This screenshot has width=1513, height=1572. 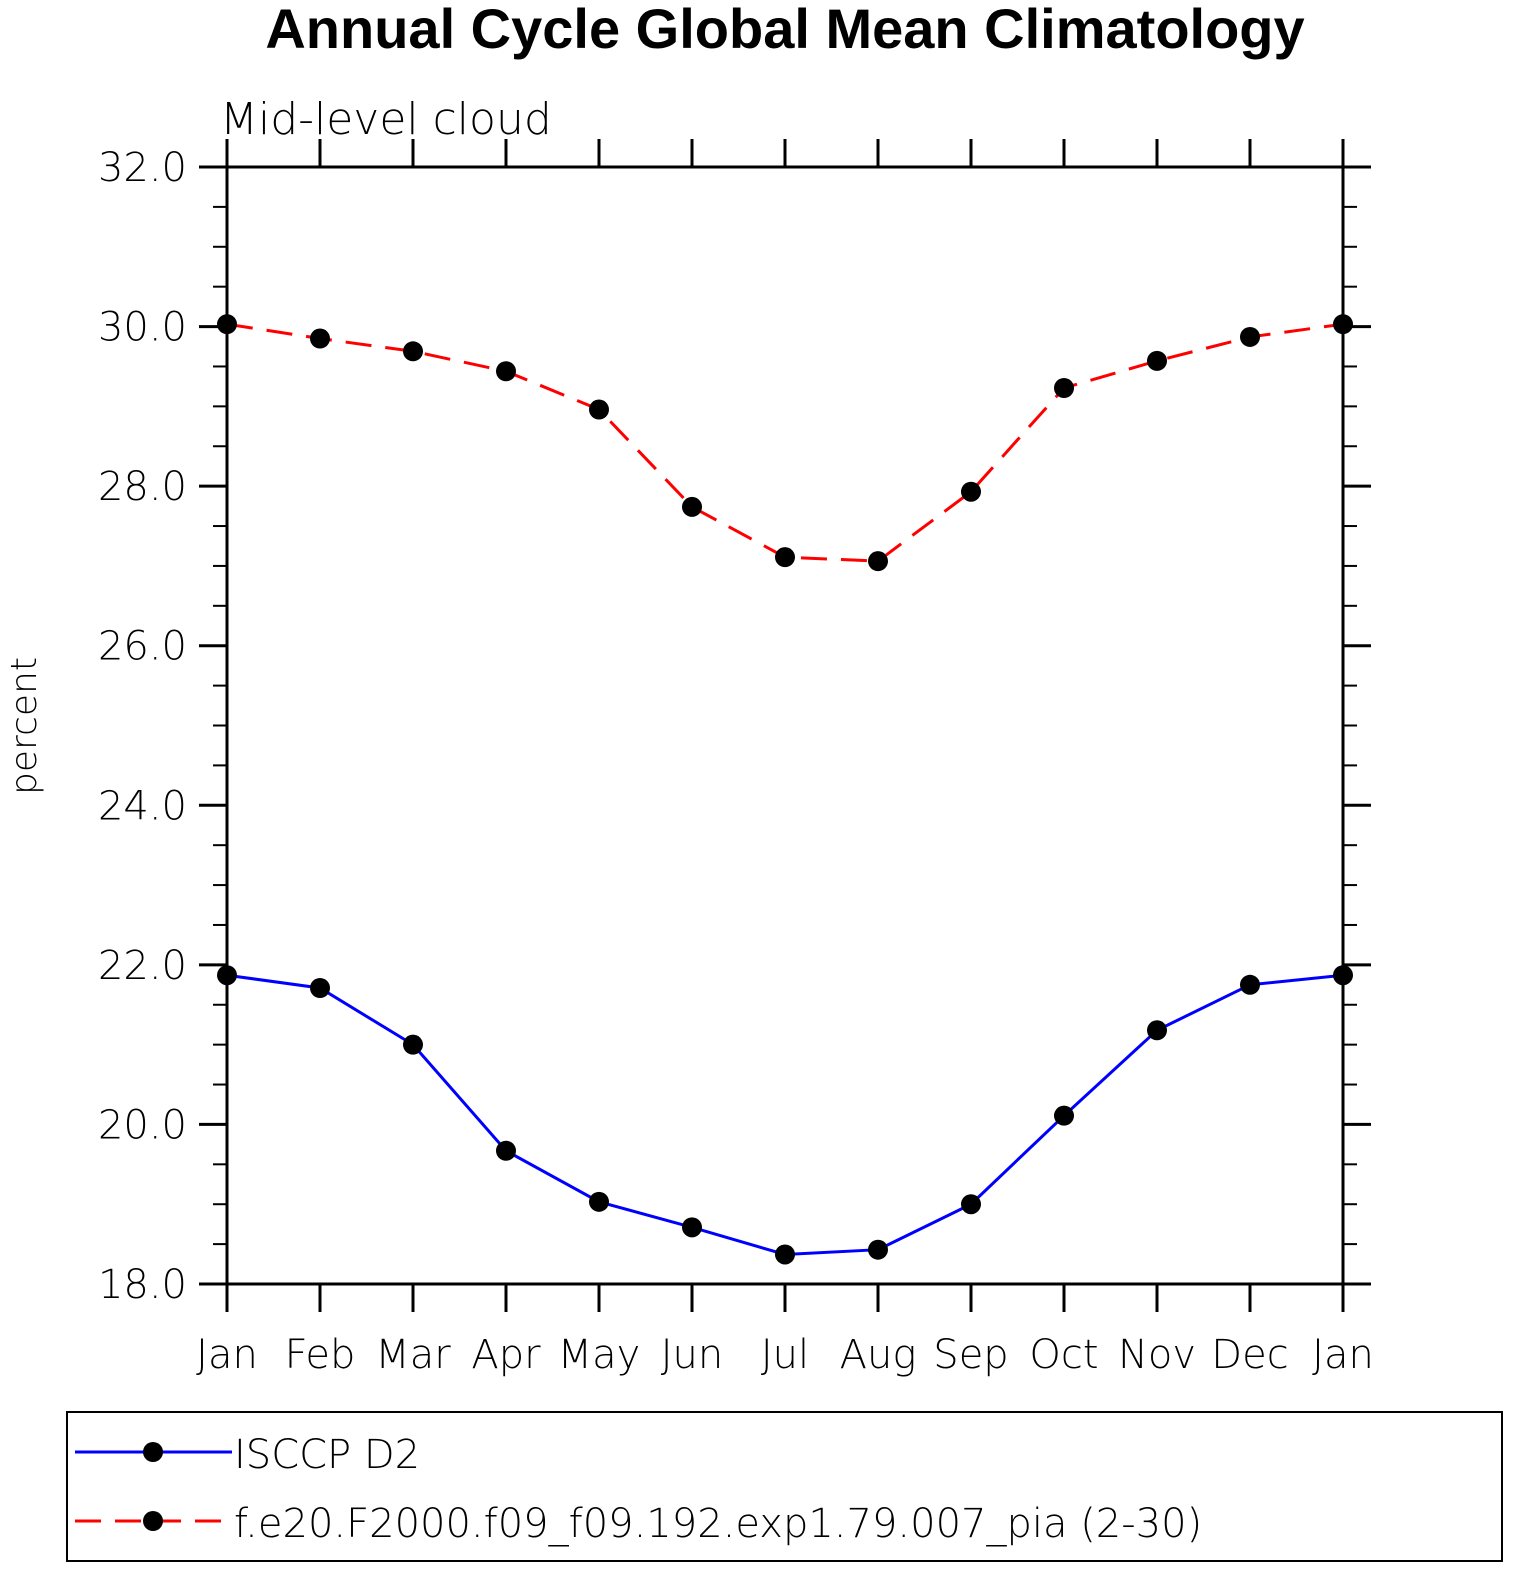 What do you see at coordinates (142, 168) in the screenshot?
I see `y-tick-label: 32.0` at bounding box center [142, 168].